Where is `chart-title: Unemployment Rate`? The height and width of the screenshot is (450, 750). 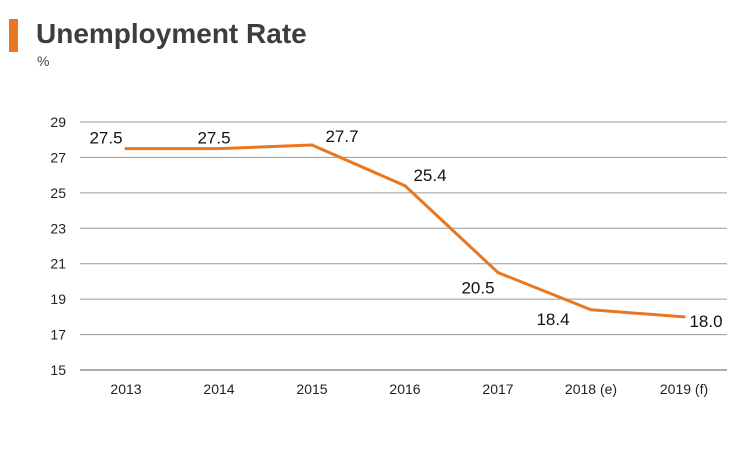 chart-title: Unemployment Rate is located at coordinates (171, 33).